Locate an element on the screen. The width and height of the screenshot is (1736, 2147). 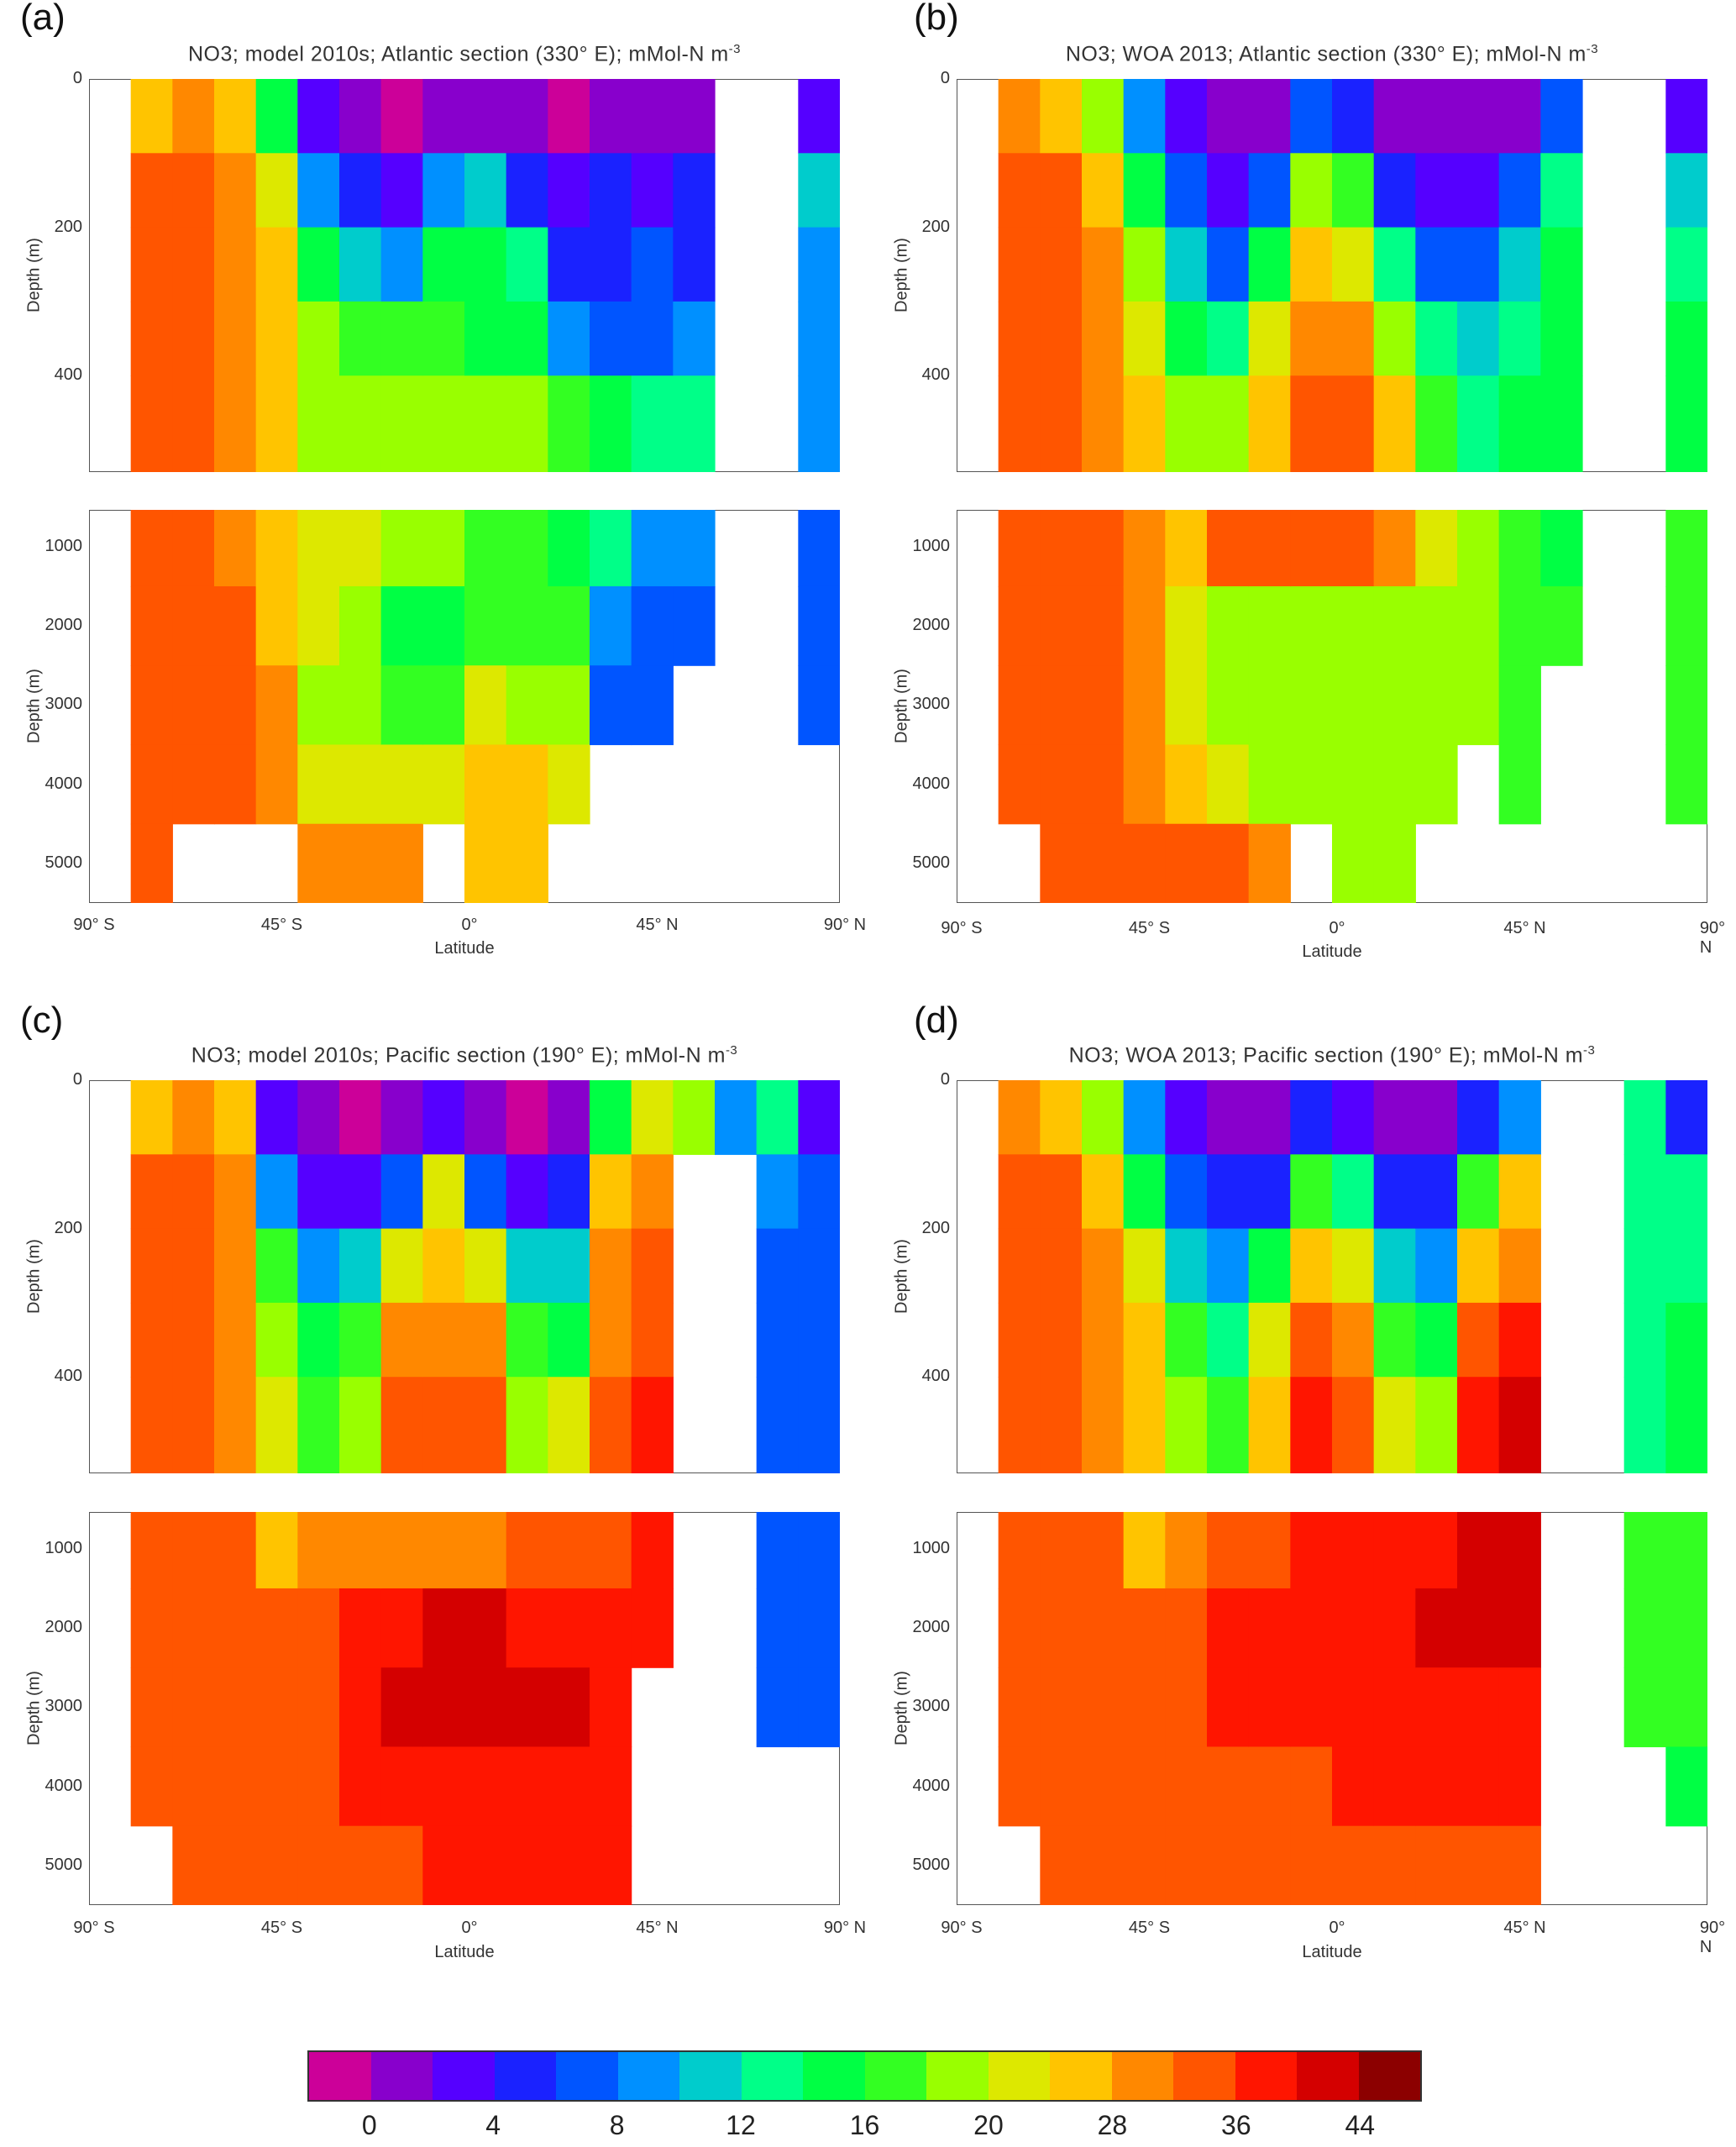
y-tick-label: 400 is located at coordinates (68, 1376).